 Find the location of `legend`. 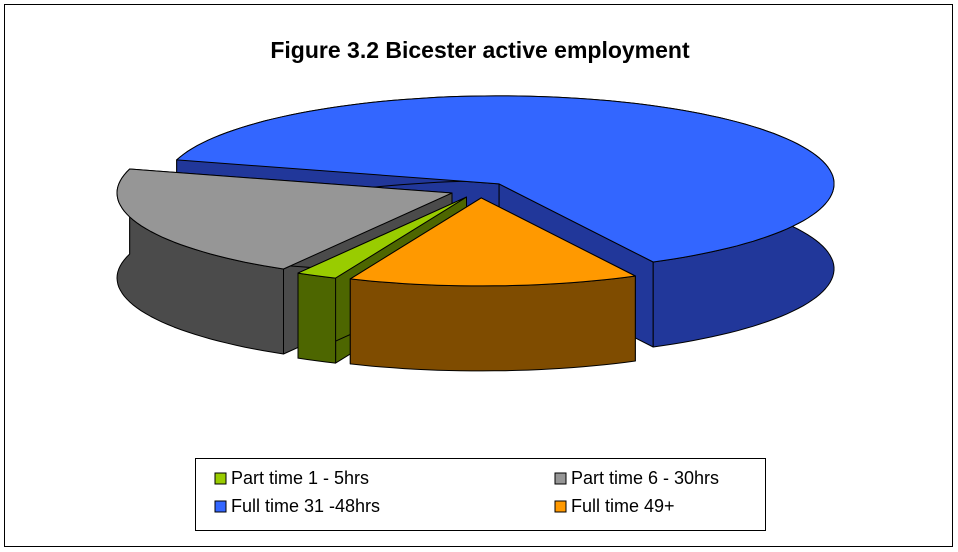

legend is located at coordinates (480, 494).